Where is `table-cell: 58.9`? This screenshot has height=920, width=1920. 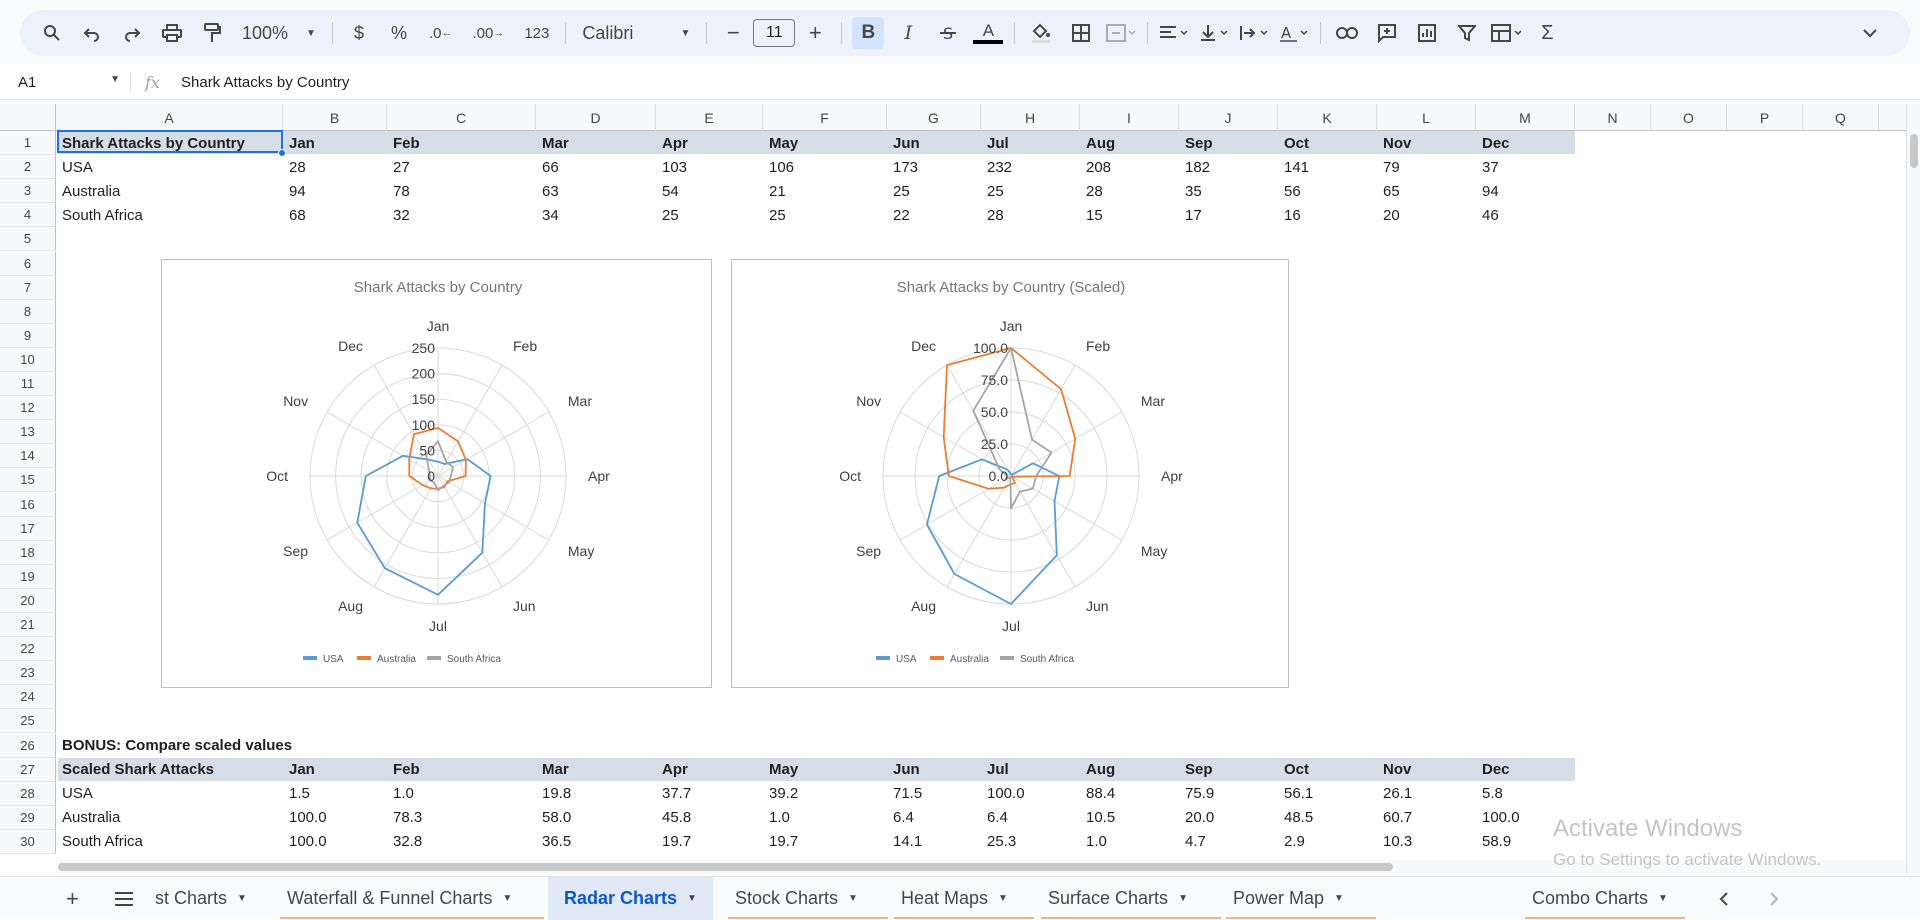 table-cell: 58.9 is located at coordinates (1497, 842).